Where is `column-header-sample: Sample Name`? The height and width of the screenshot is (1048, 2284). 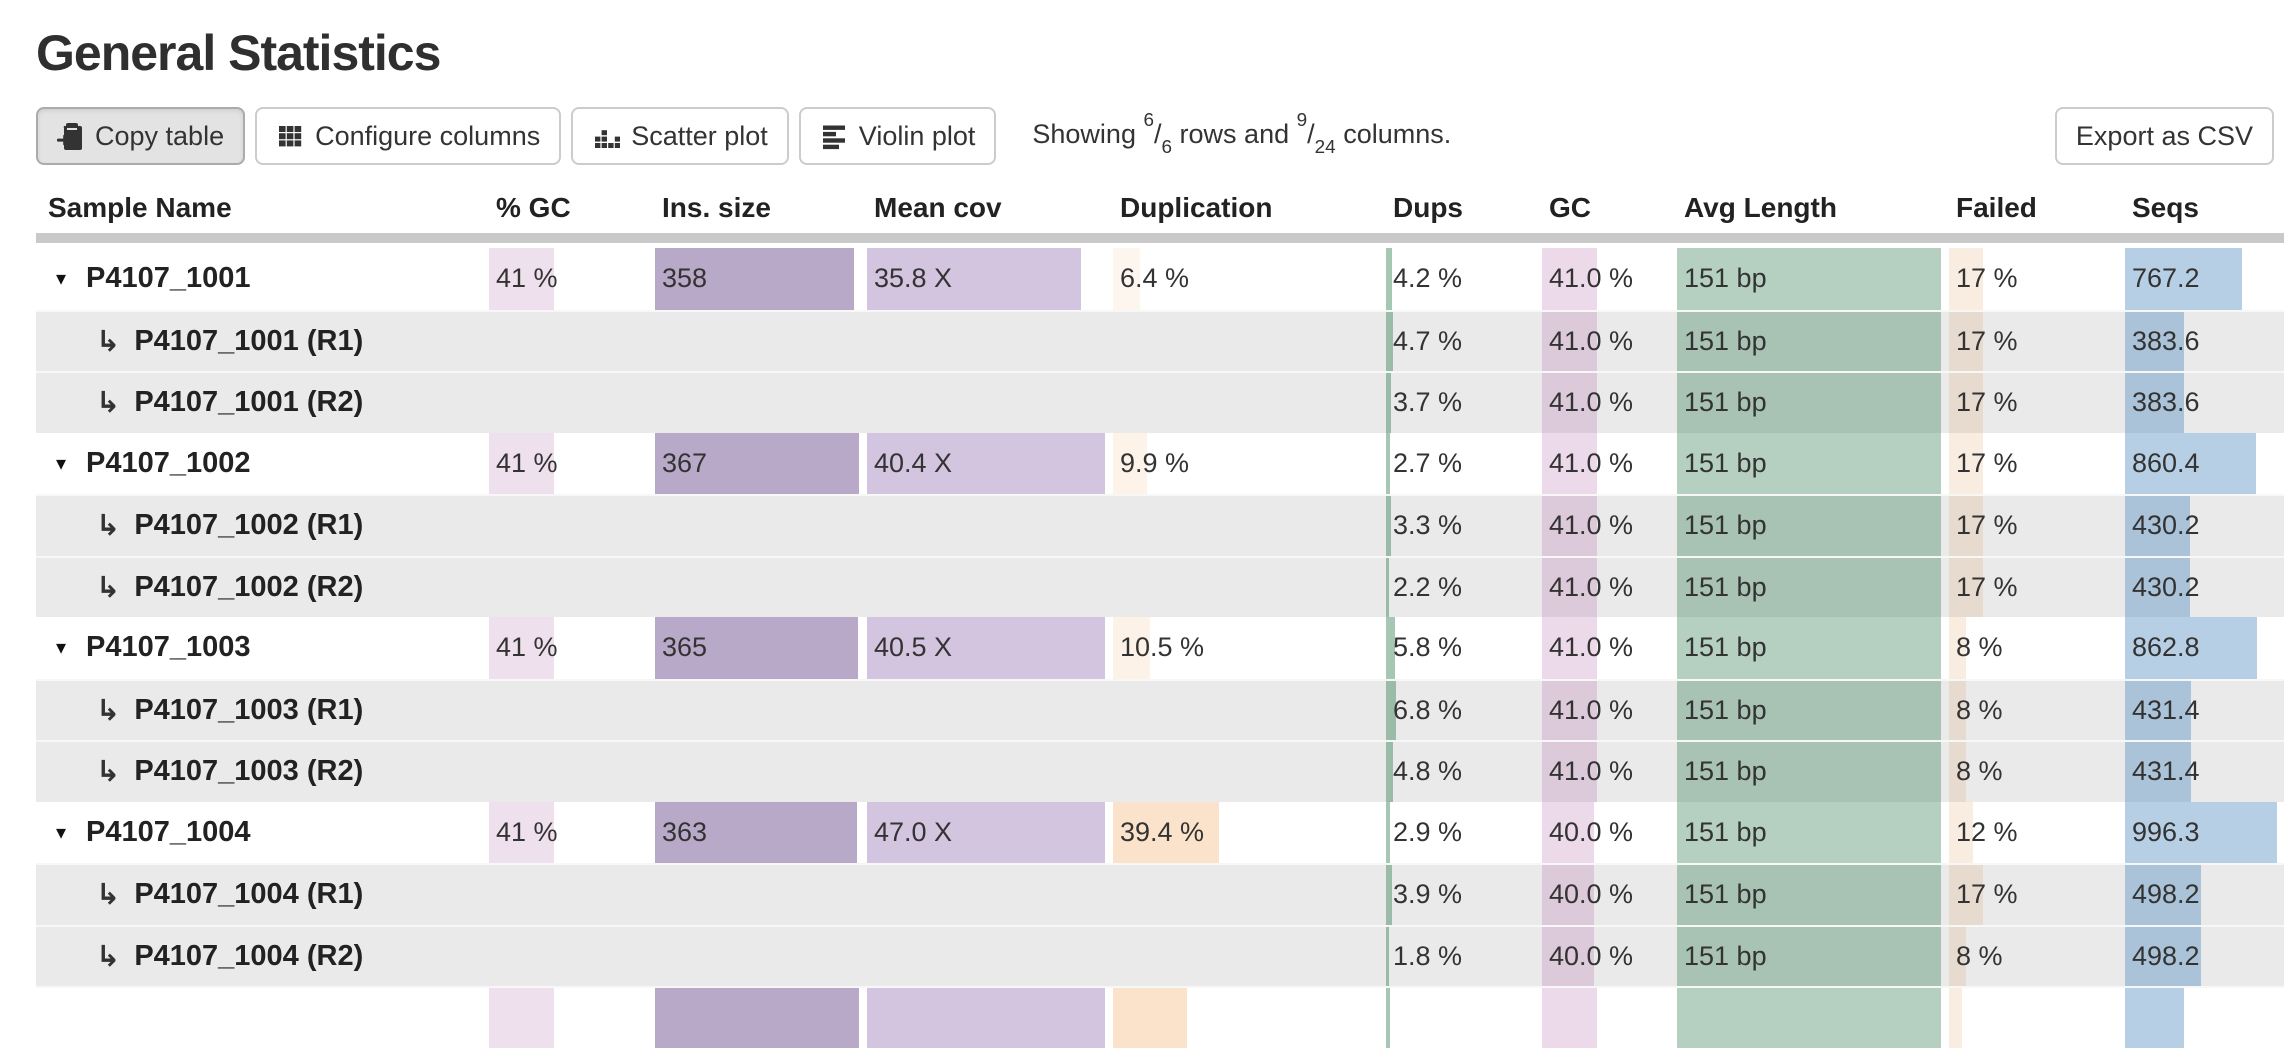 column-header-sample: Sample Name is located at coordinates (140, 207).